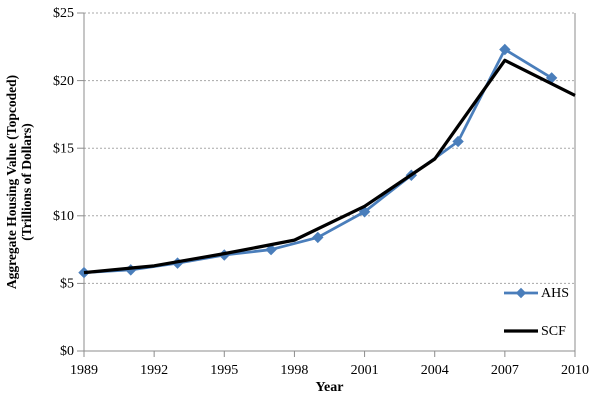 The image size is (600, 405). What do you see at coordinates (26, 182) in the screenshot?
I see `y-axis-title-line2: (Trillions of Dollars)` at bounding box center [26, 182].